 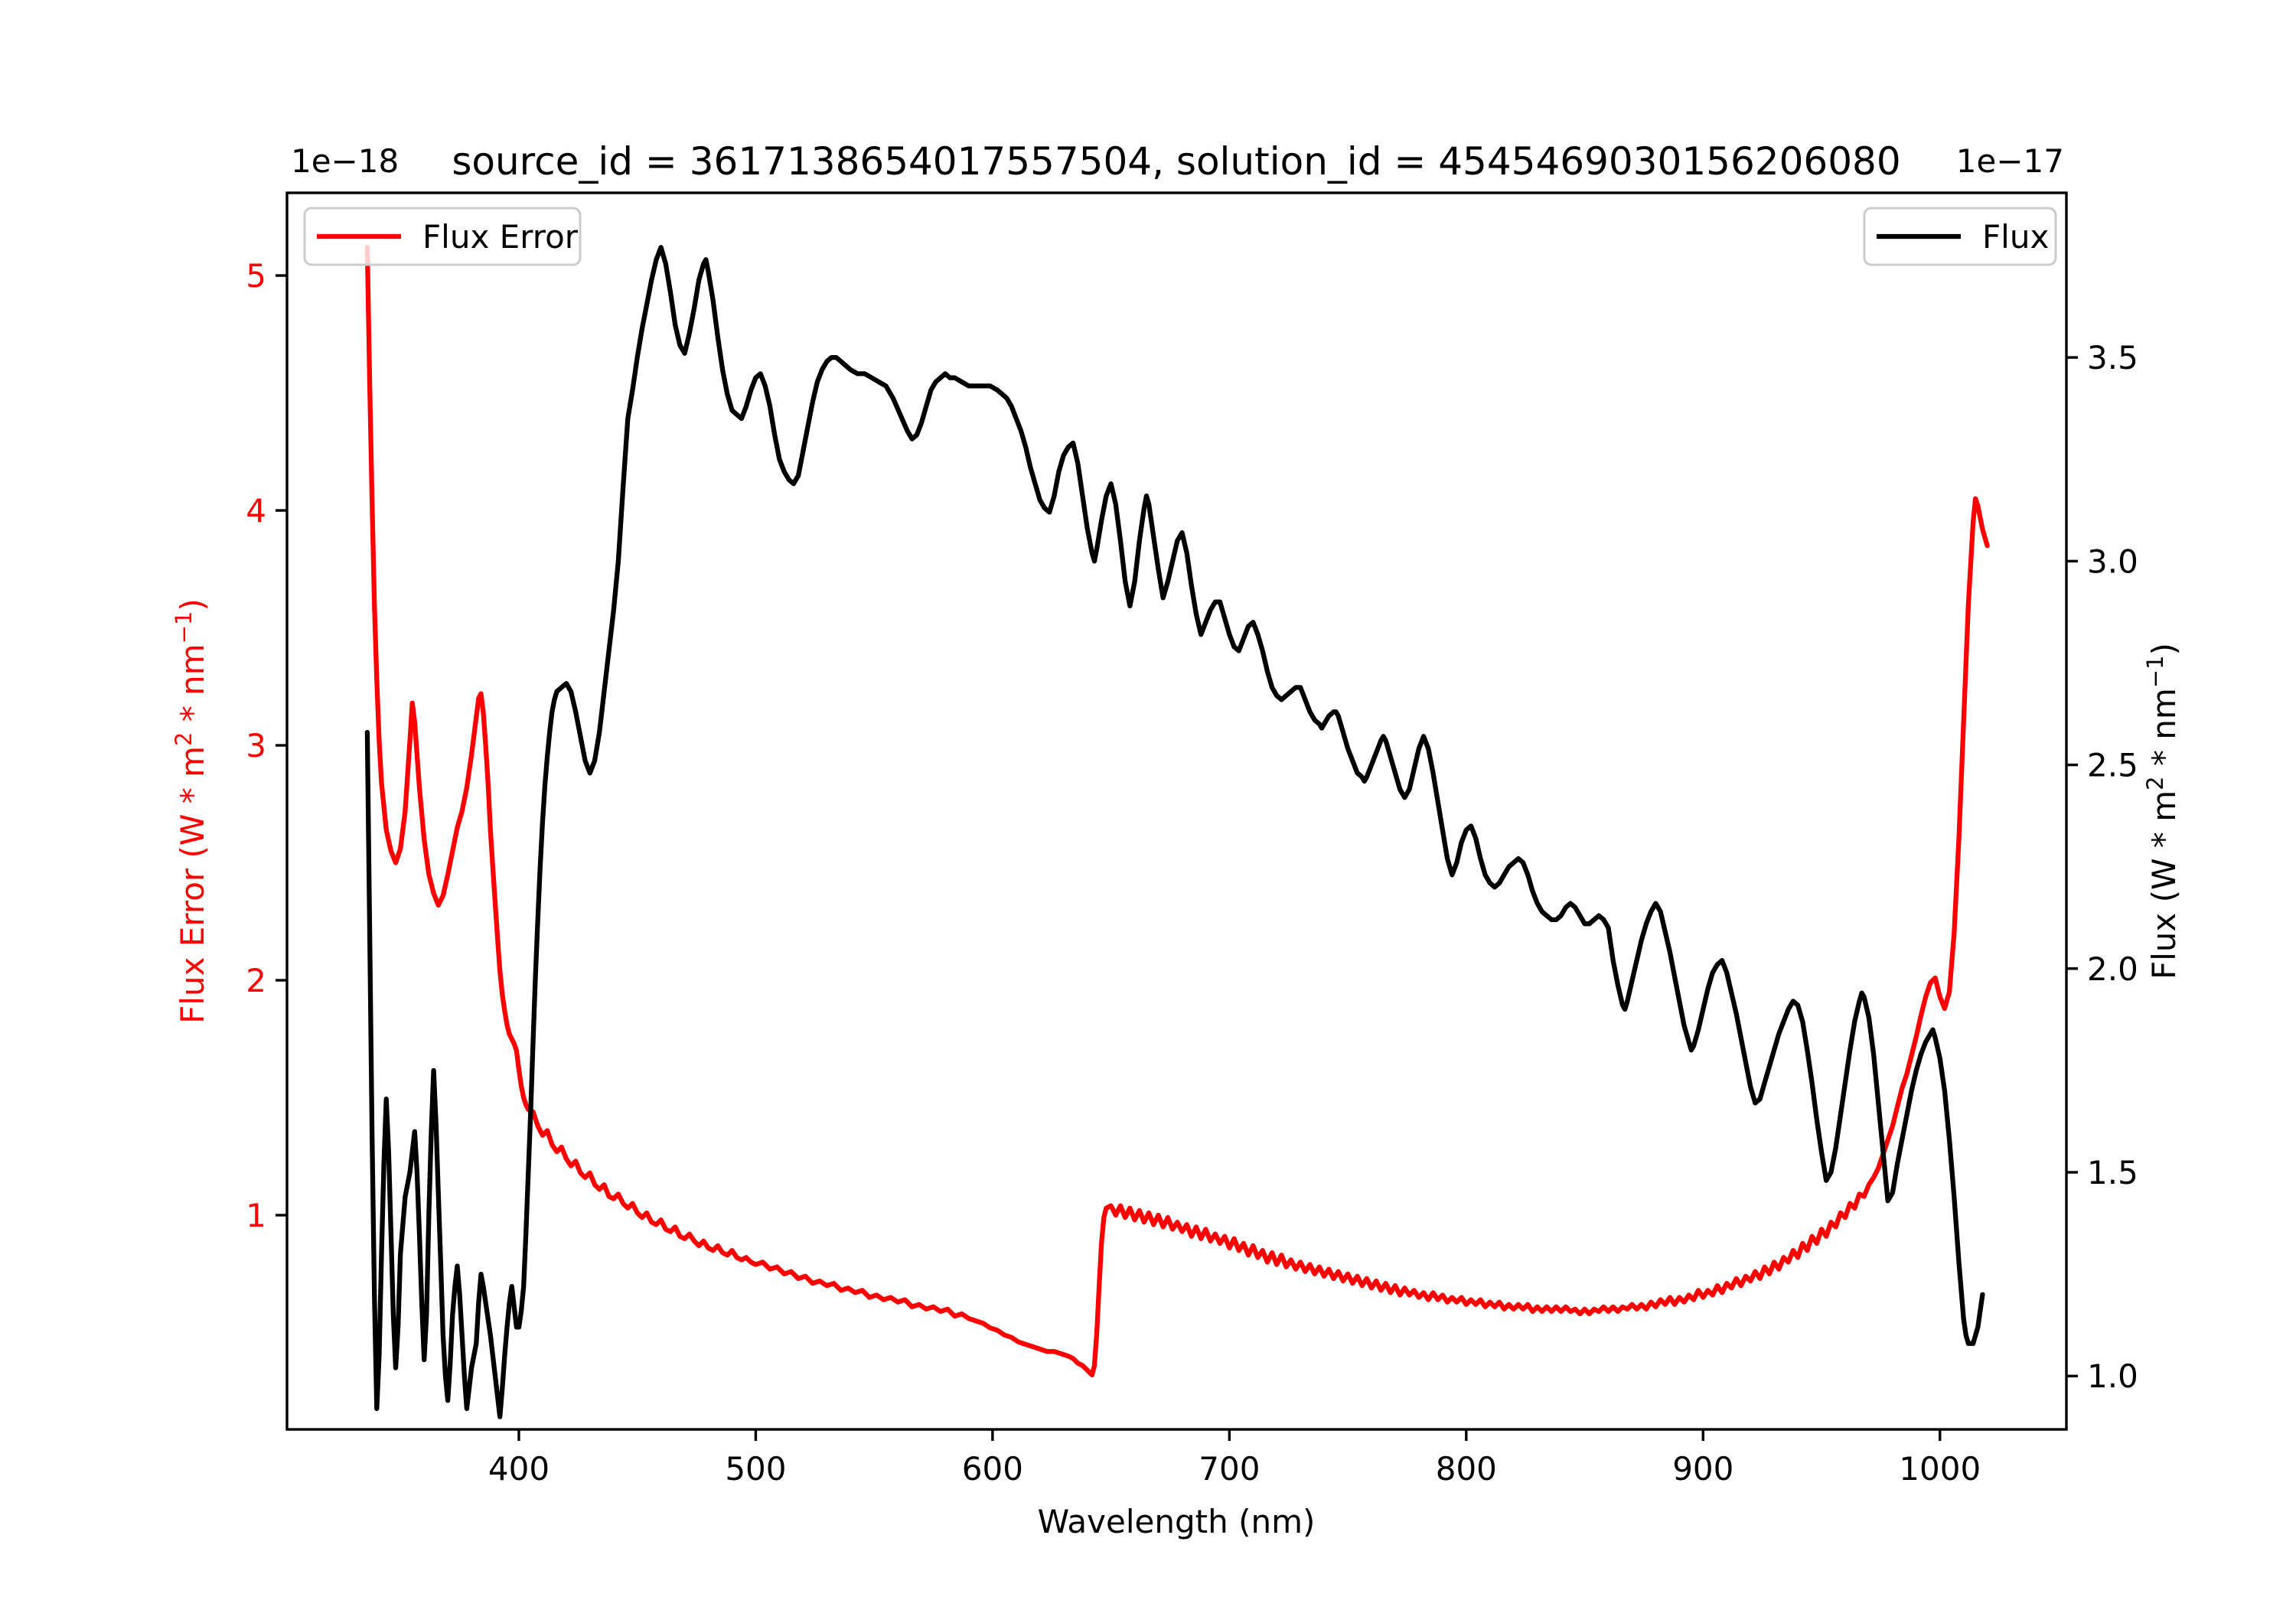 What do you see at coordinates (2015, 237) in the screenshot?
I see `legend-label: Flux` at bounding box center [2015, 237].